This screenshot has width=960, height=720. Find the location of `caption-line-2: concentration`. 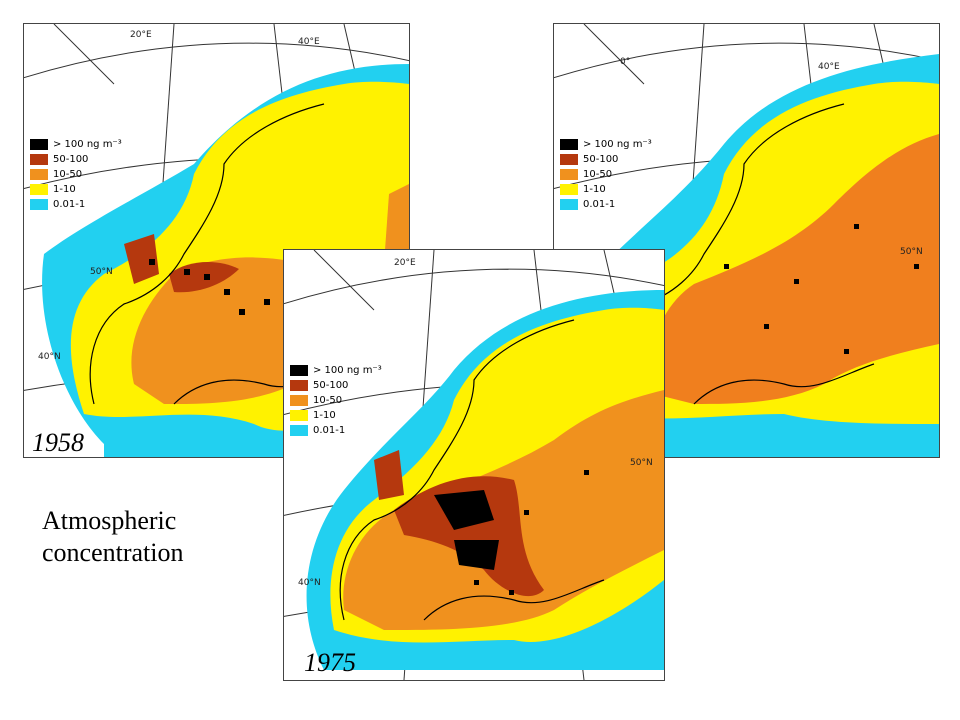

caption-line-2: concentration is located at coordinates (113, 552).